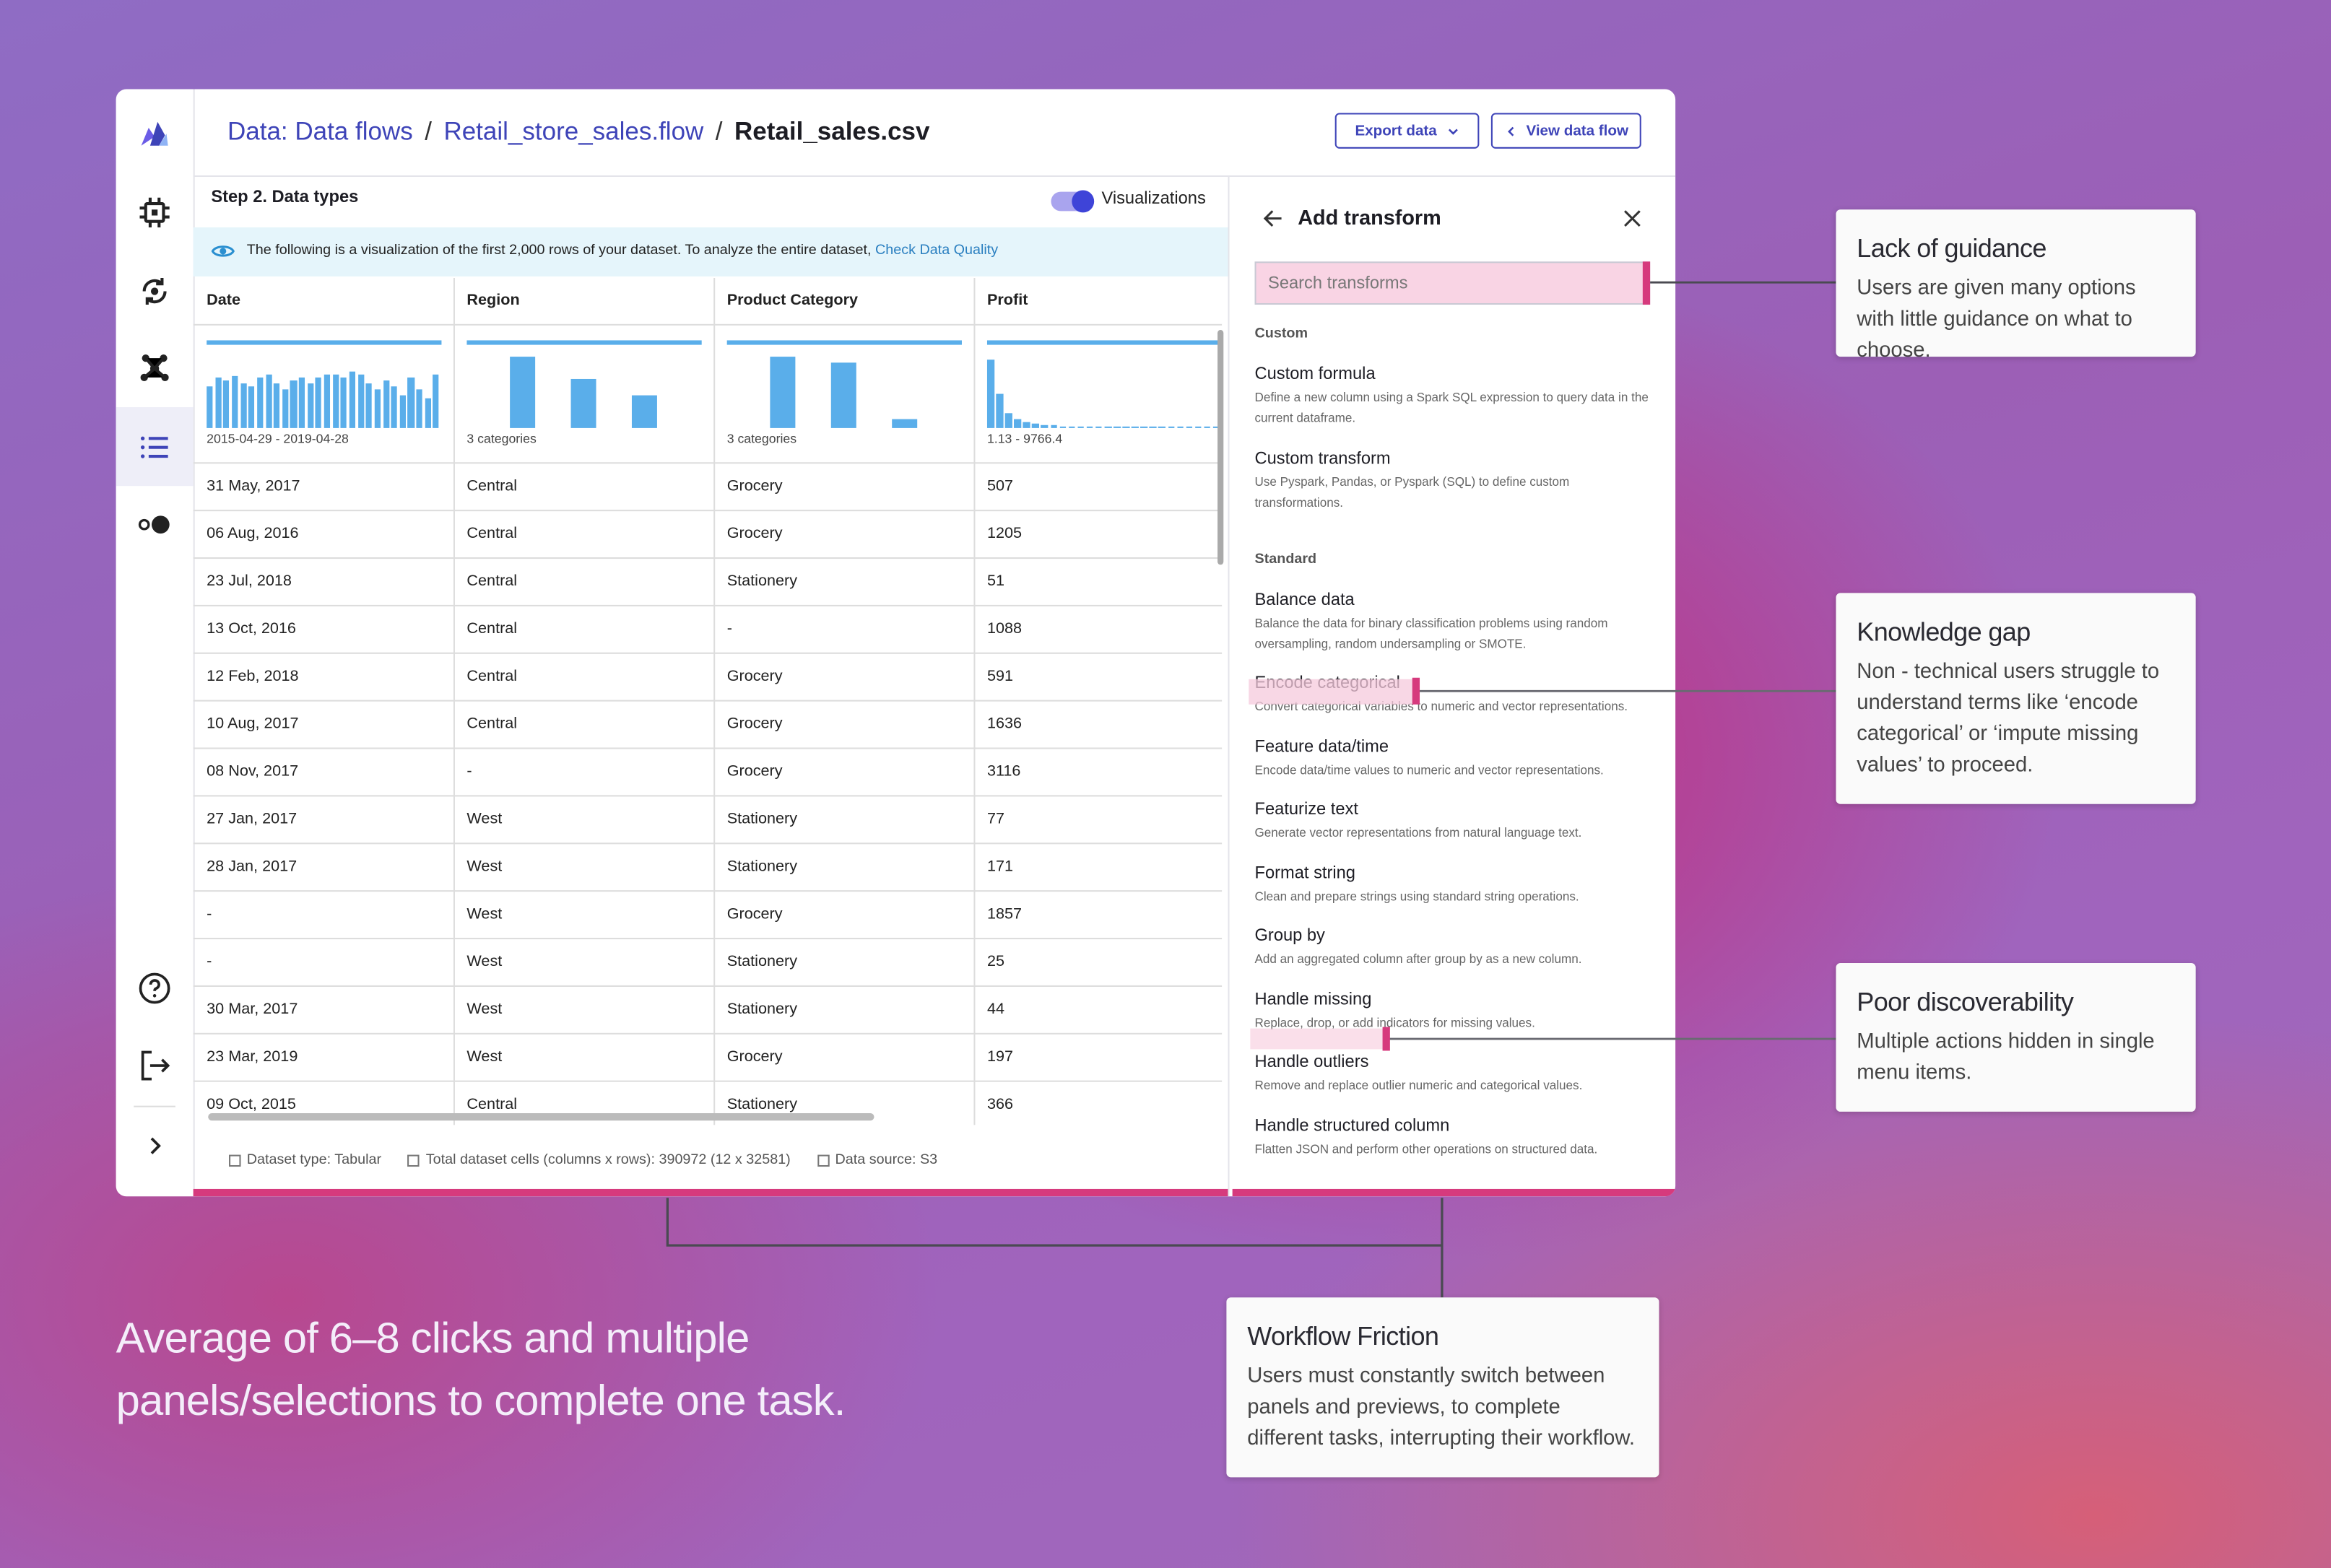 The height and width of the screenshot is (1568, 2331). I want to click on network-icon, so click(154, 368).